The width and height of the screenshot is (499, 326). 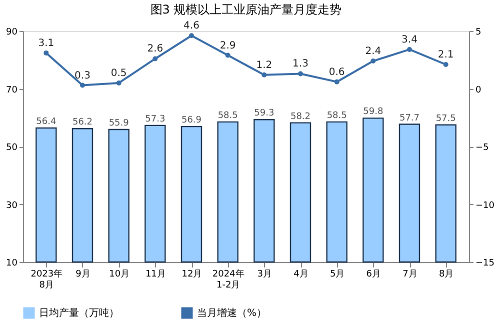 I want to click on data-label: 56.4, so click(x=46, y=122).